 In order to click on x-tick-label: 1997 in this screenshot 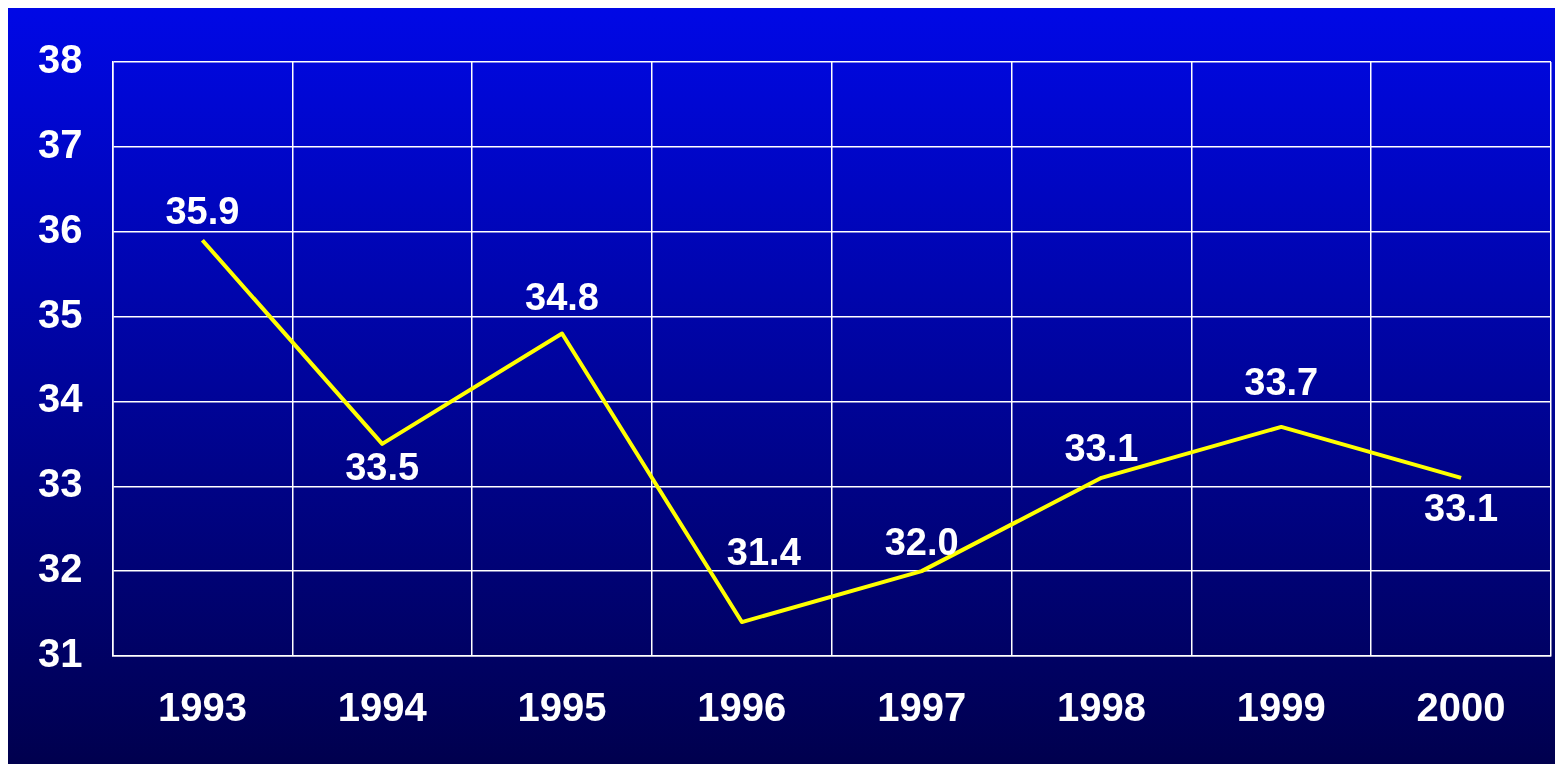, I will do `click(922, 707)`.